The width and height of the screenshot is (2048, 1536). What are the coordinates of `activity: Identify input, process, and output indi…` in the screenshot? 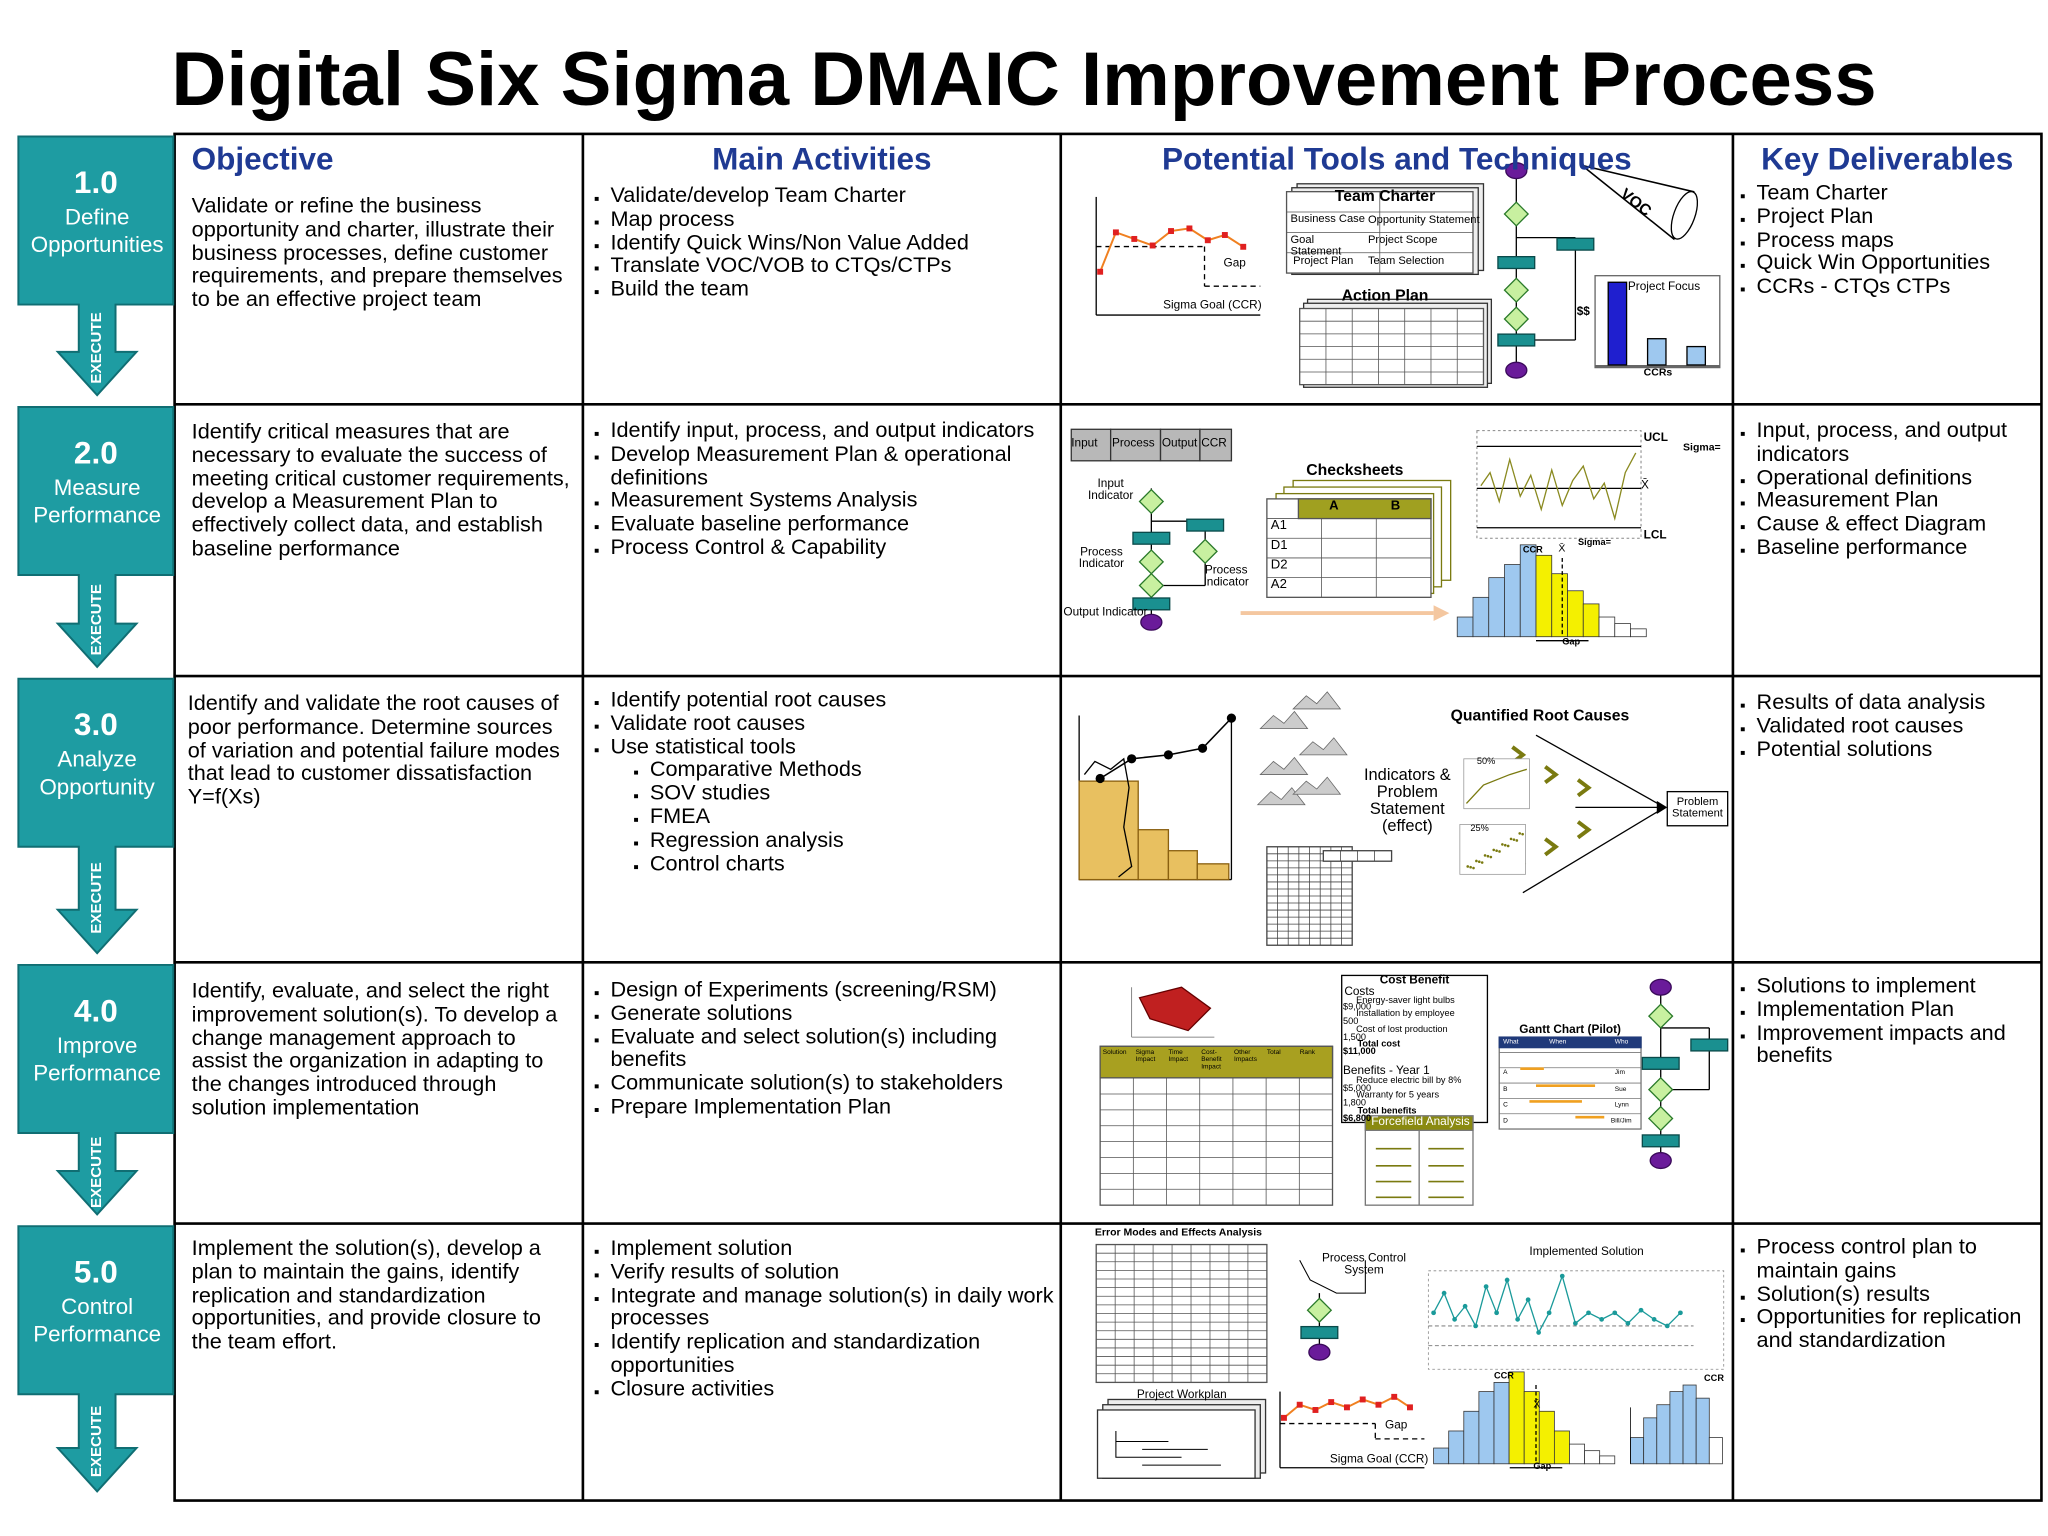 It's located at (836, 431).